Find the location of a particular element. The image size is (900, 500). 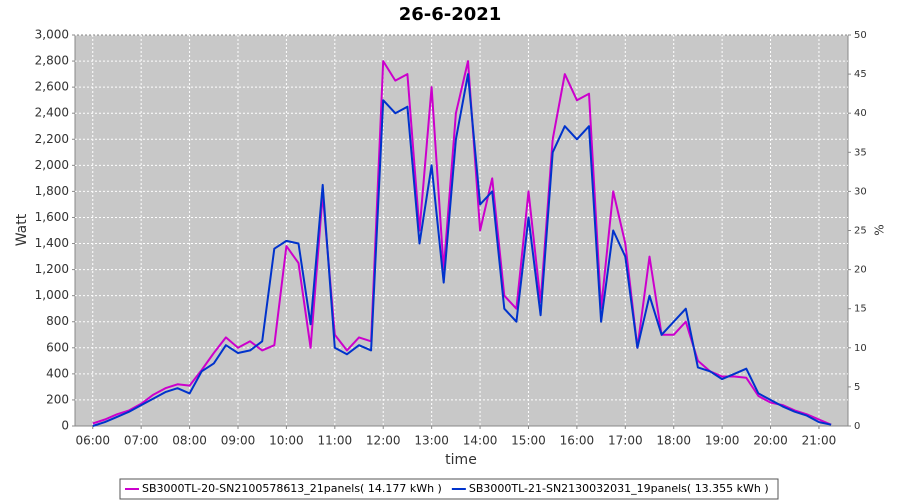

y2-tick-label: 50 is located at coordinates (860, 35).